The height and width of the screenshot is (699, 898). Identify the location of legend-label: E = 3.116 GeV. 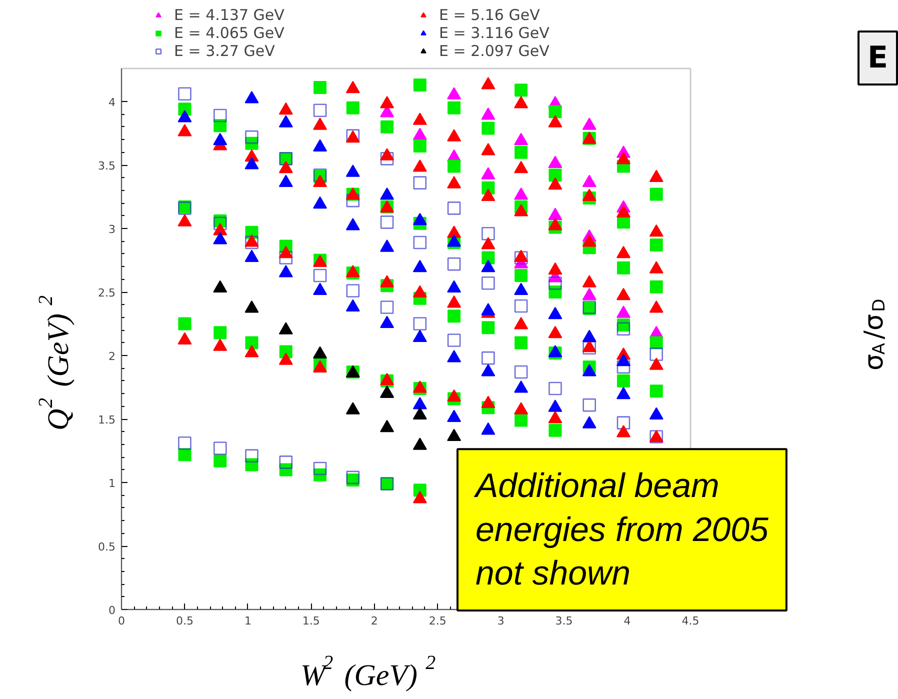
(494, 33).